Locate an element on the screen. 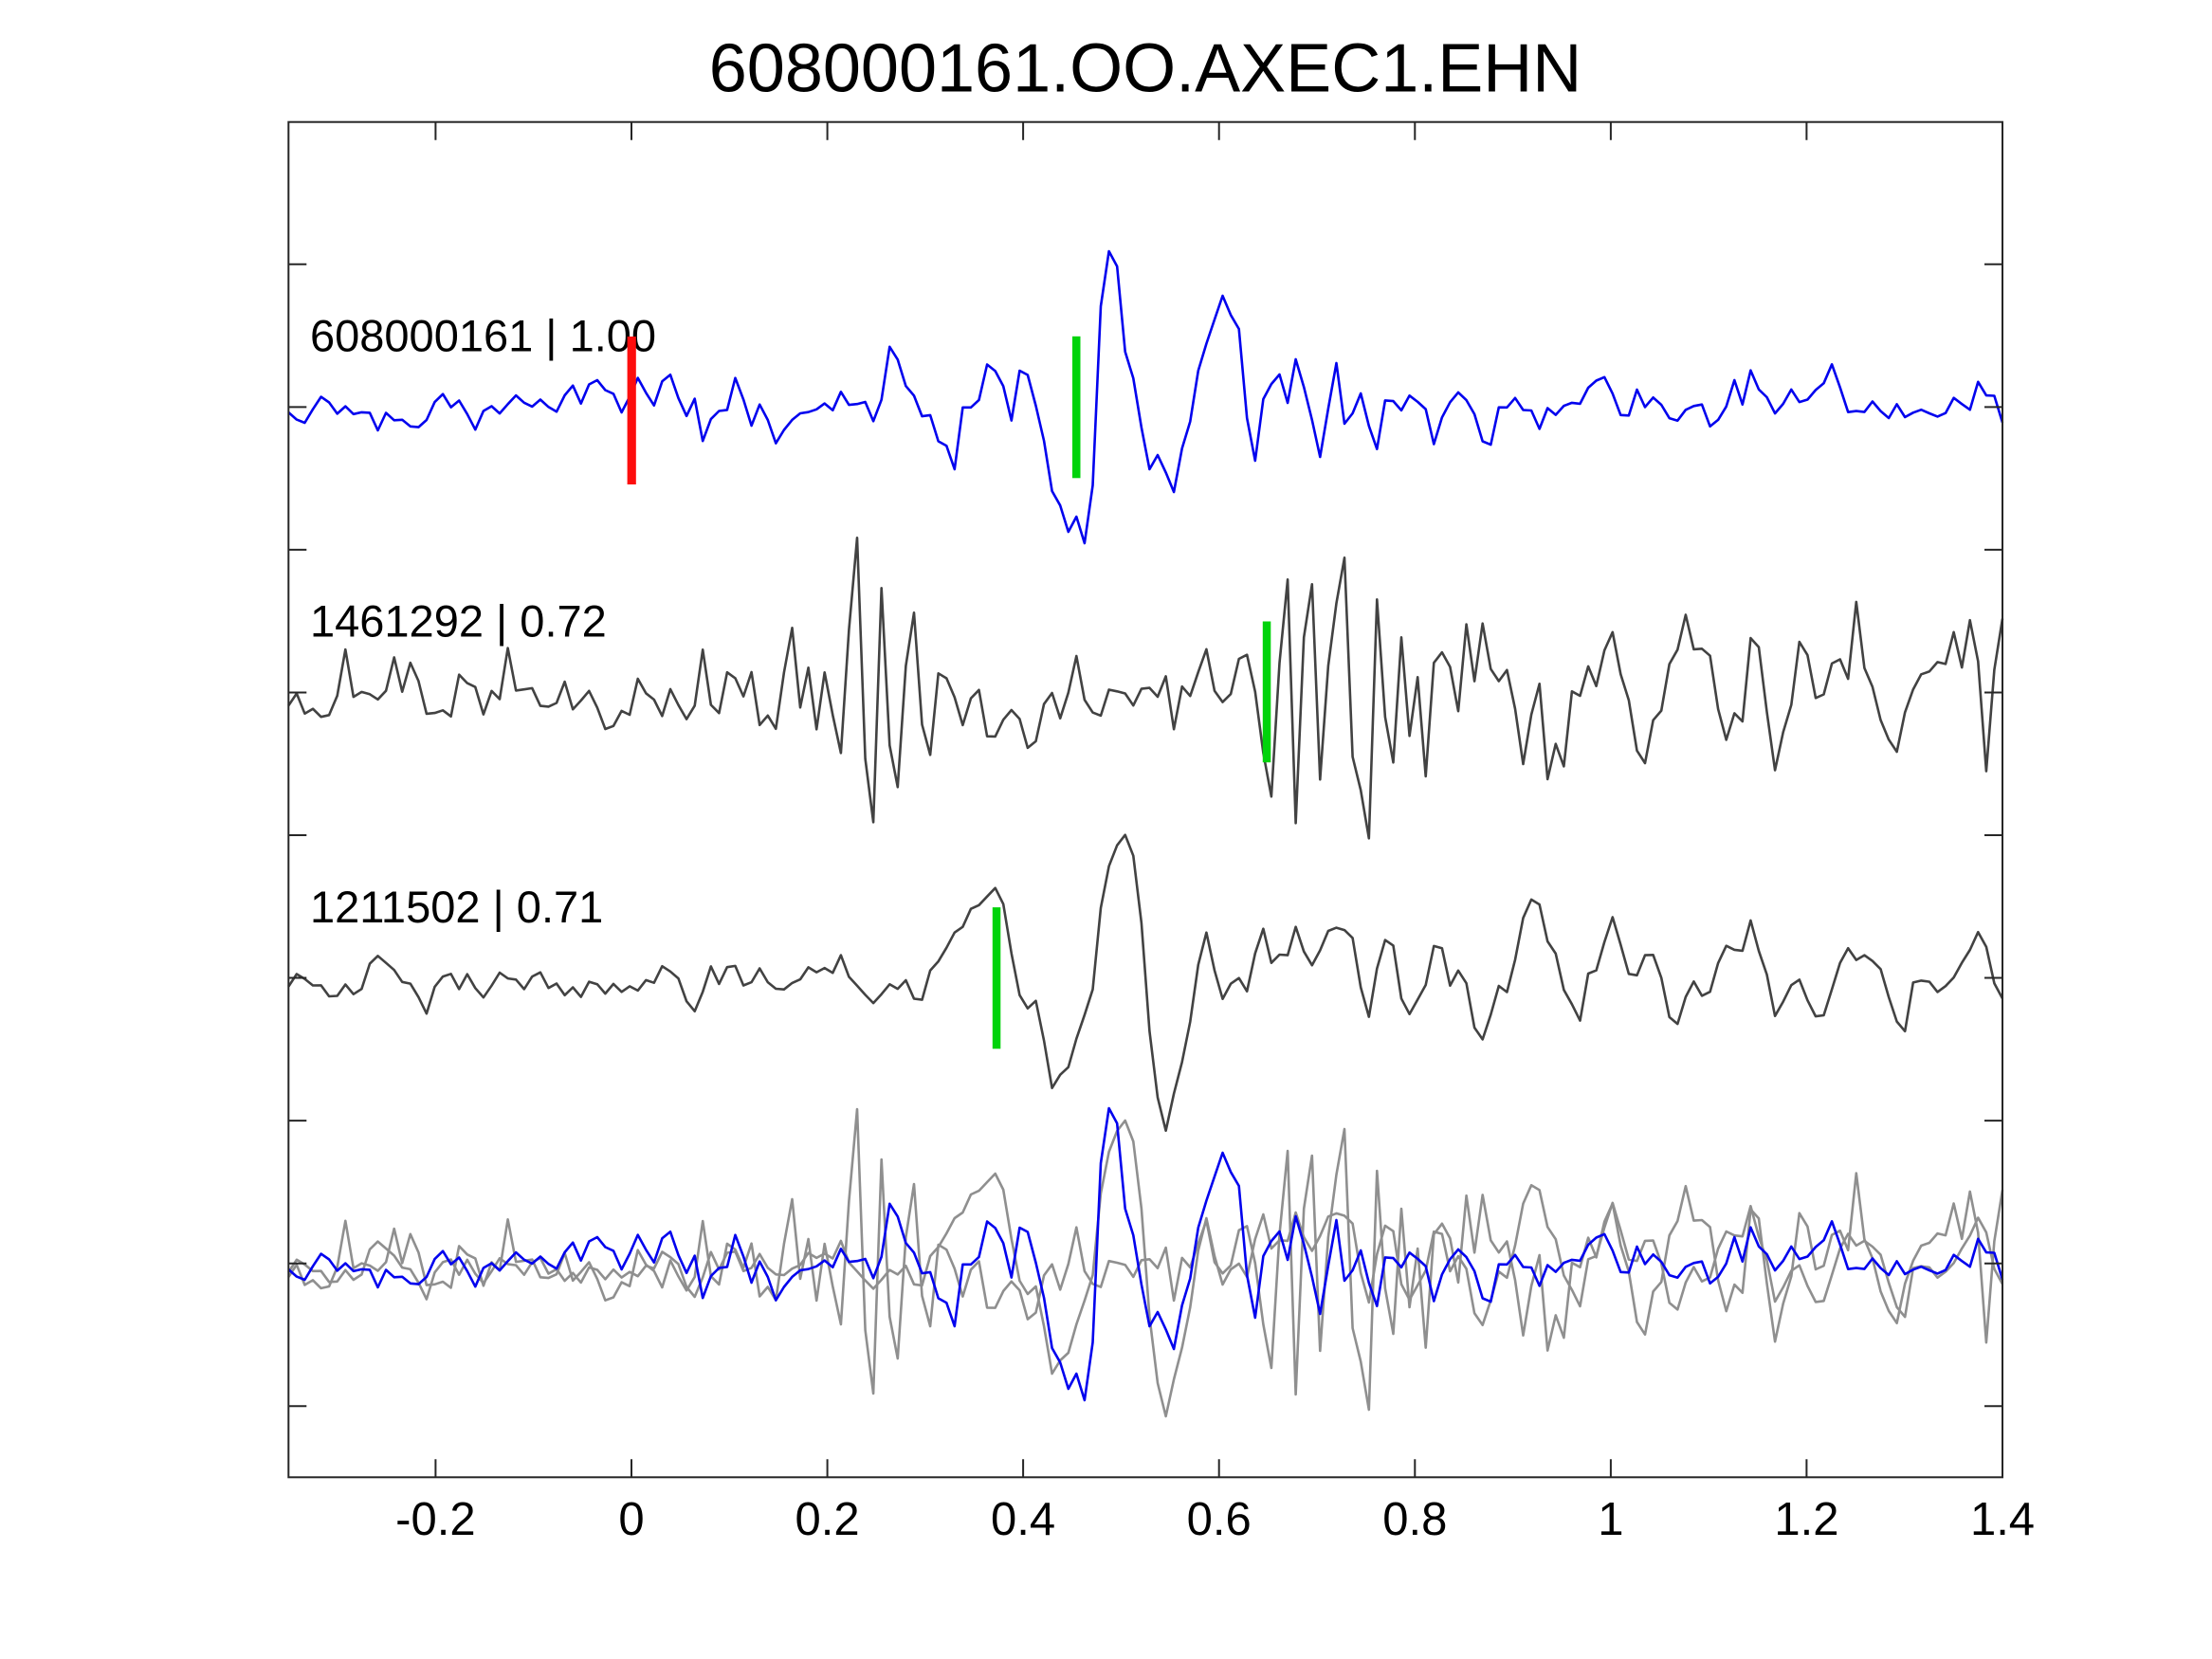 The height and width of the screenshot is (1659, 2212). svg-text: 608000161 | 1.00 is located at coordinates (483, 336).